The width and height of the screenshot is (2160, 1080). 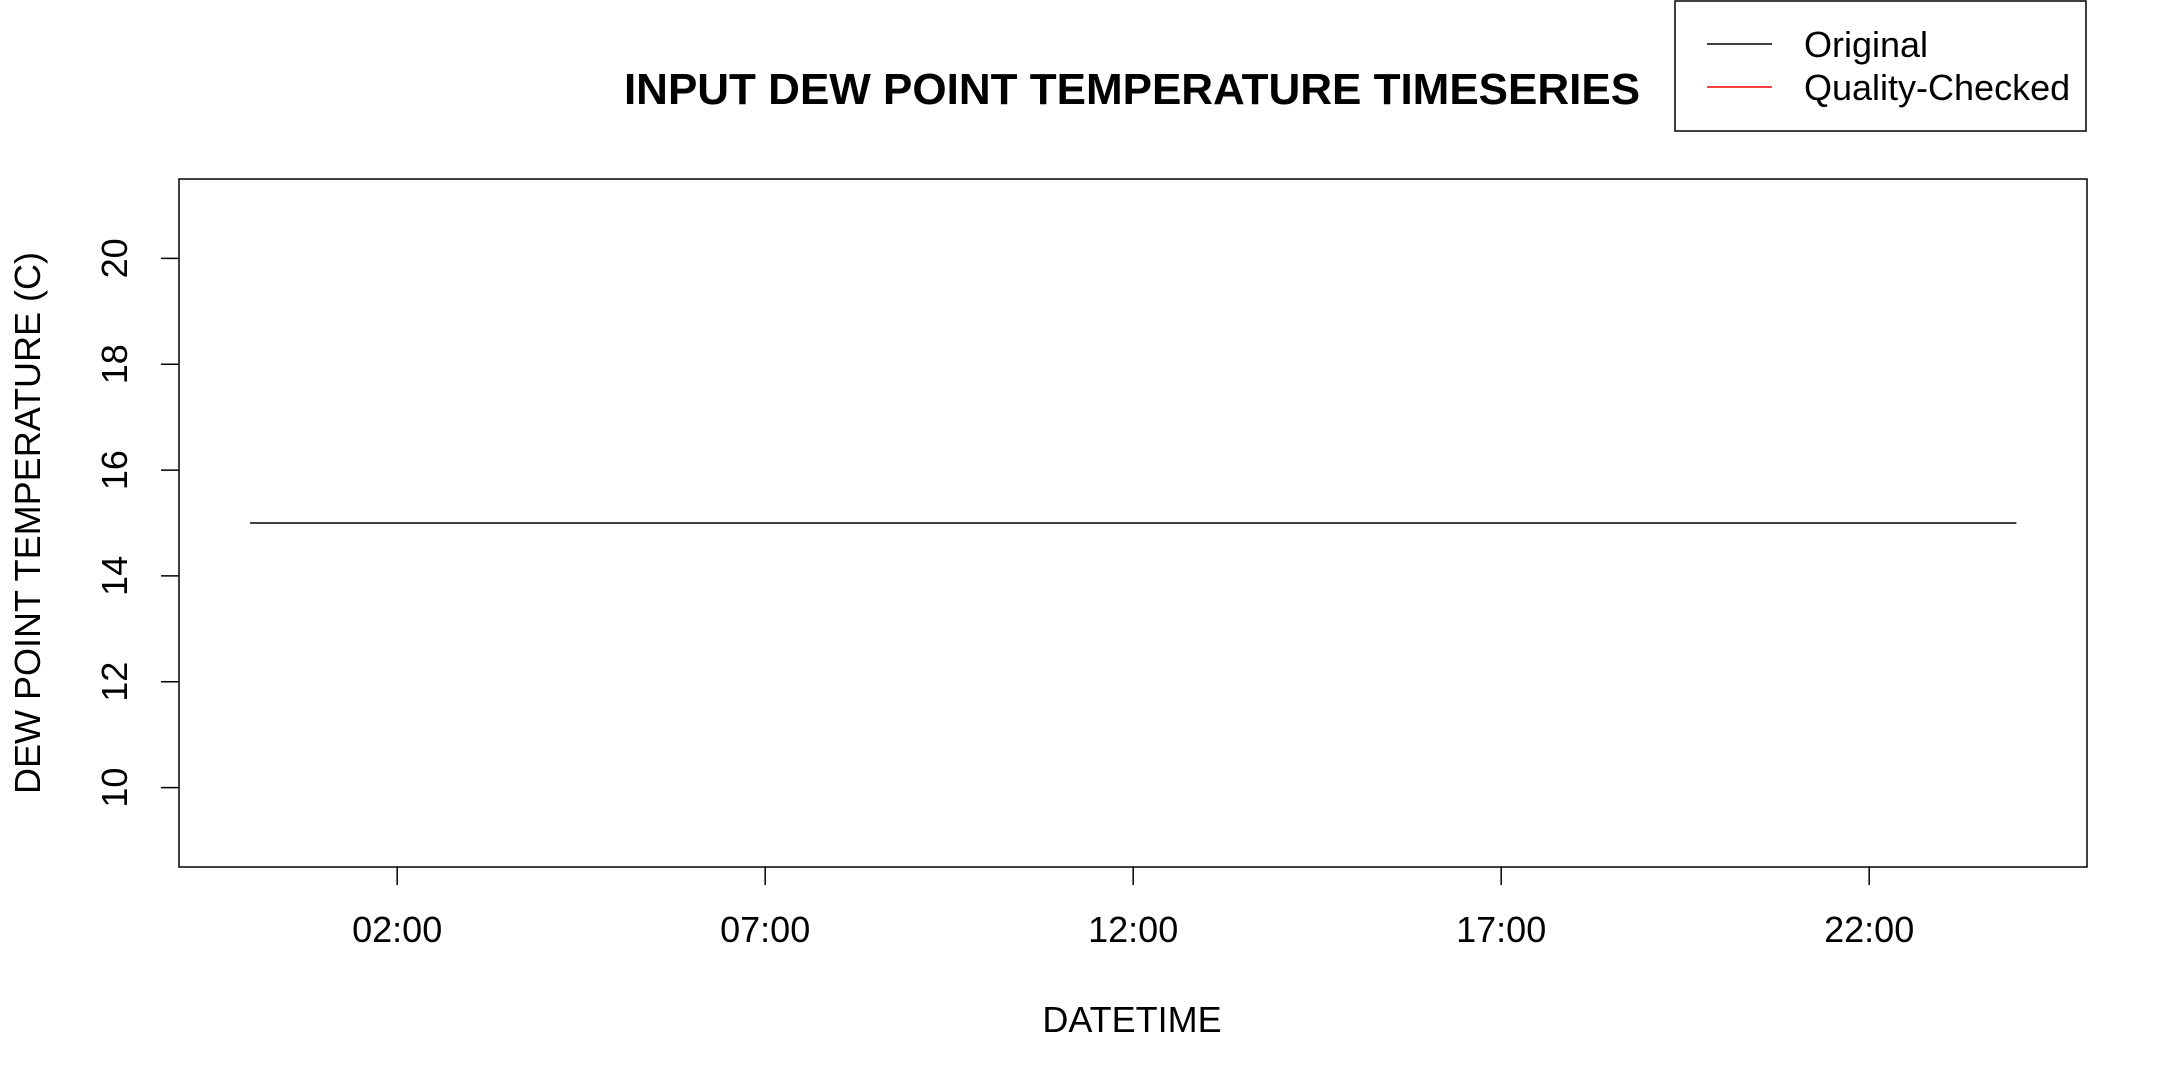 I want to click on y-tick-label: 14, so click(x=114, y=576).